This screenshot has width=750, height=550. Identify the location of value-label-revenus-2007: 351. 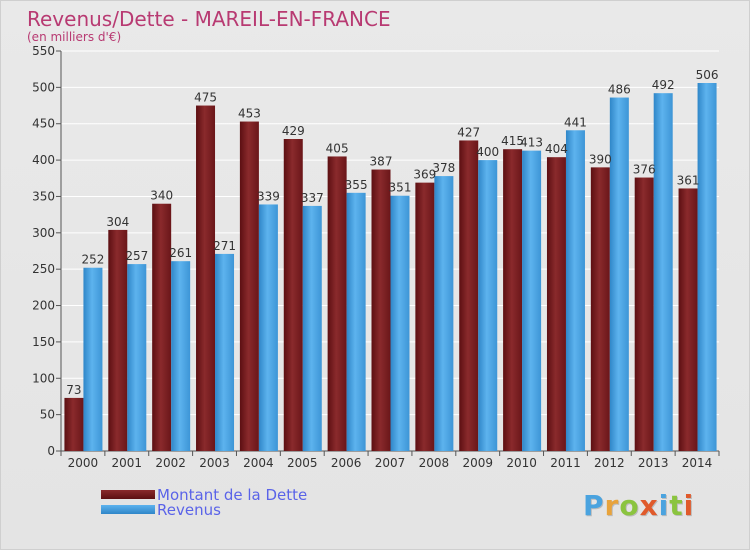
(400, 188).